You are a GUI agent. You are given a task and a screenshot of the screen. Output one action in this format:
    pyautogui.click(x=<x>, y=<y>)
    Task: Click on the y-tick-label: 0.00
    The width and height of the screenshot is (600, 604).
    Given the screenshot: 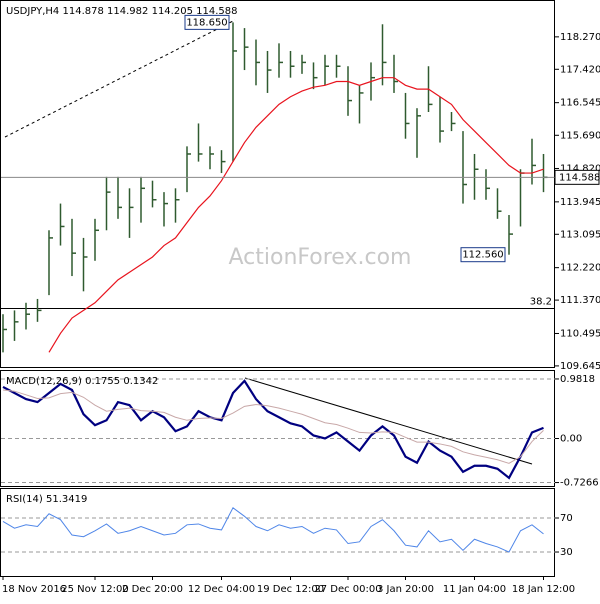 What is the action you would take?
    pyautogui.click(x=571, y=438)
    